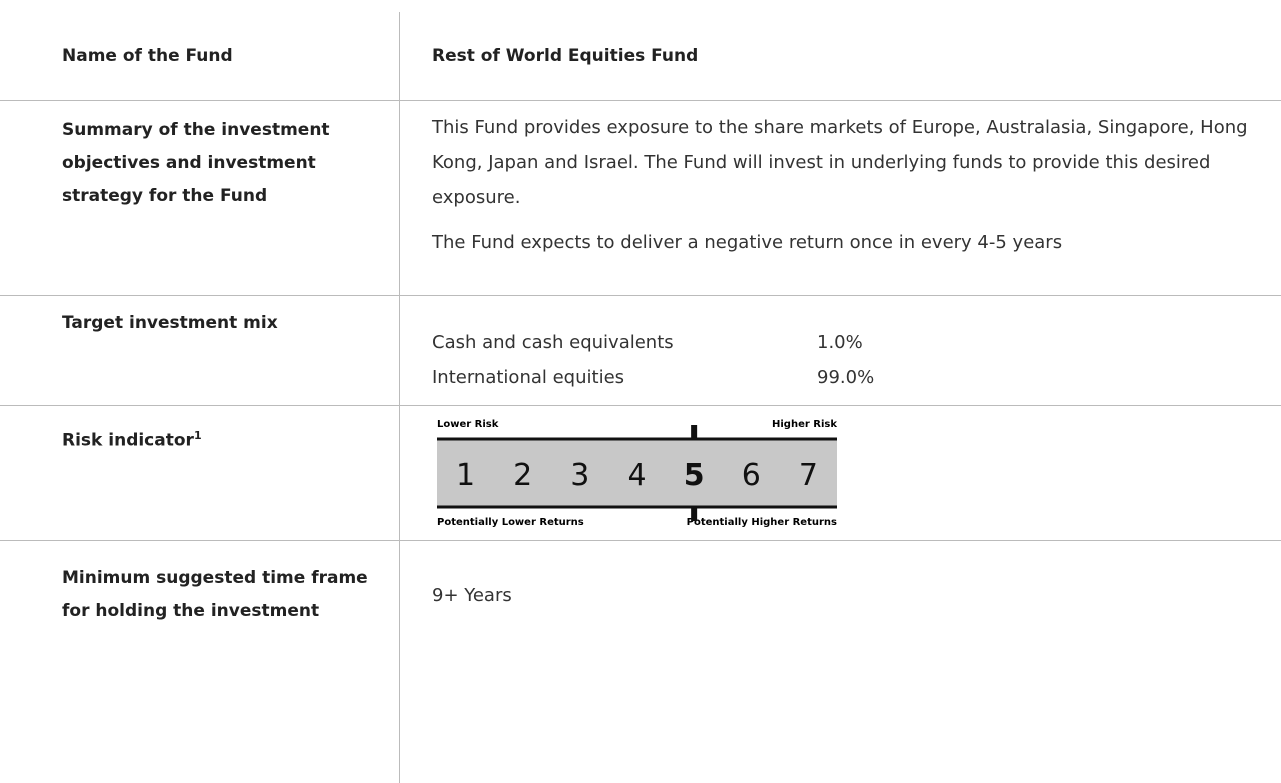 The height and width of the screenshot is (783, 1281). I want to click on row-value: Rest of World Equities Fund, so click(565, 56).